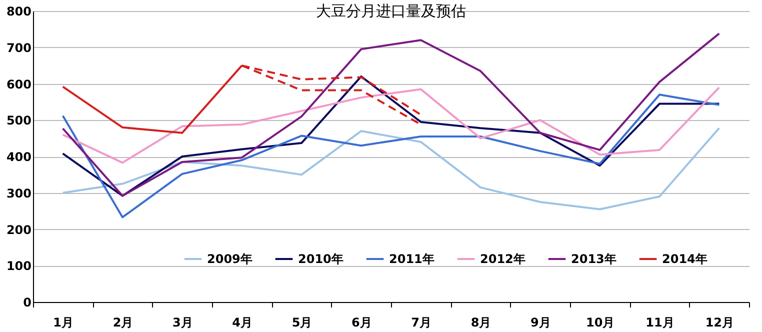 Image resolution: width=762 pixels, height=332 pixels. Describe the element at coordinates (321, 259) in the screenshot. I see `legend-label: 2010年` at that location.